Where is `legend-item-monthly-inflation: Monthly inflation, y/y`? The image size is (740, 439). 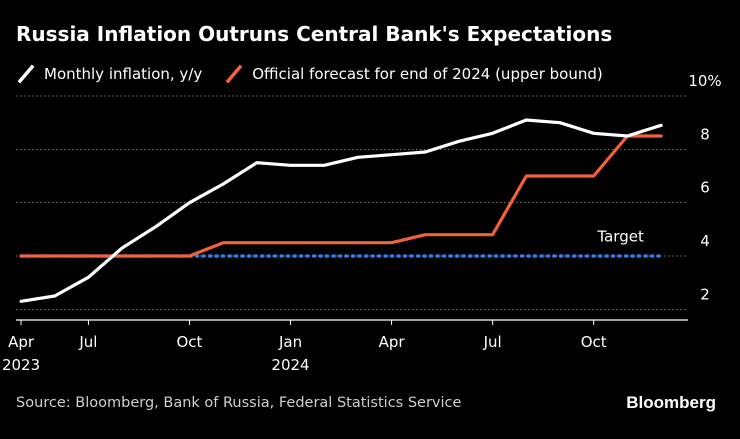 legend-item-monthly-inflation: Monthly inflation, y/y is located at coordinates (109, 74).